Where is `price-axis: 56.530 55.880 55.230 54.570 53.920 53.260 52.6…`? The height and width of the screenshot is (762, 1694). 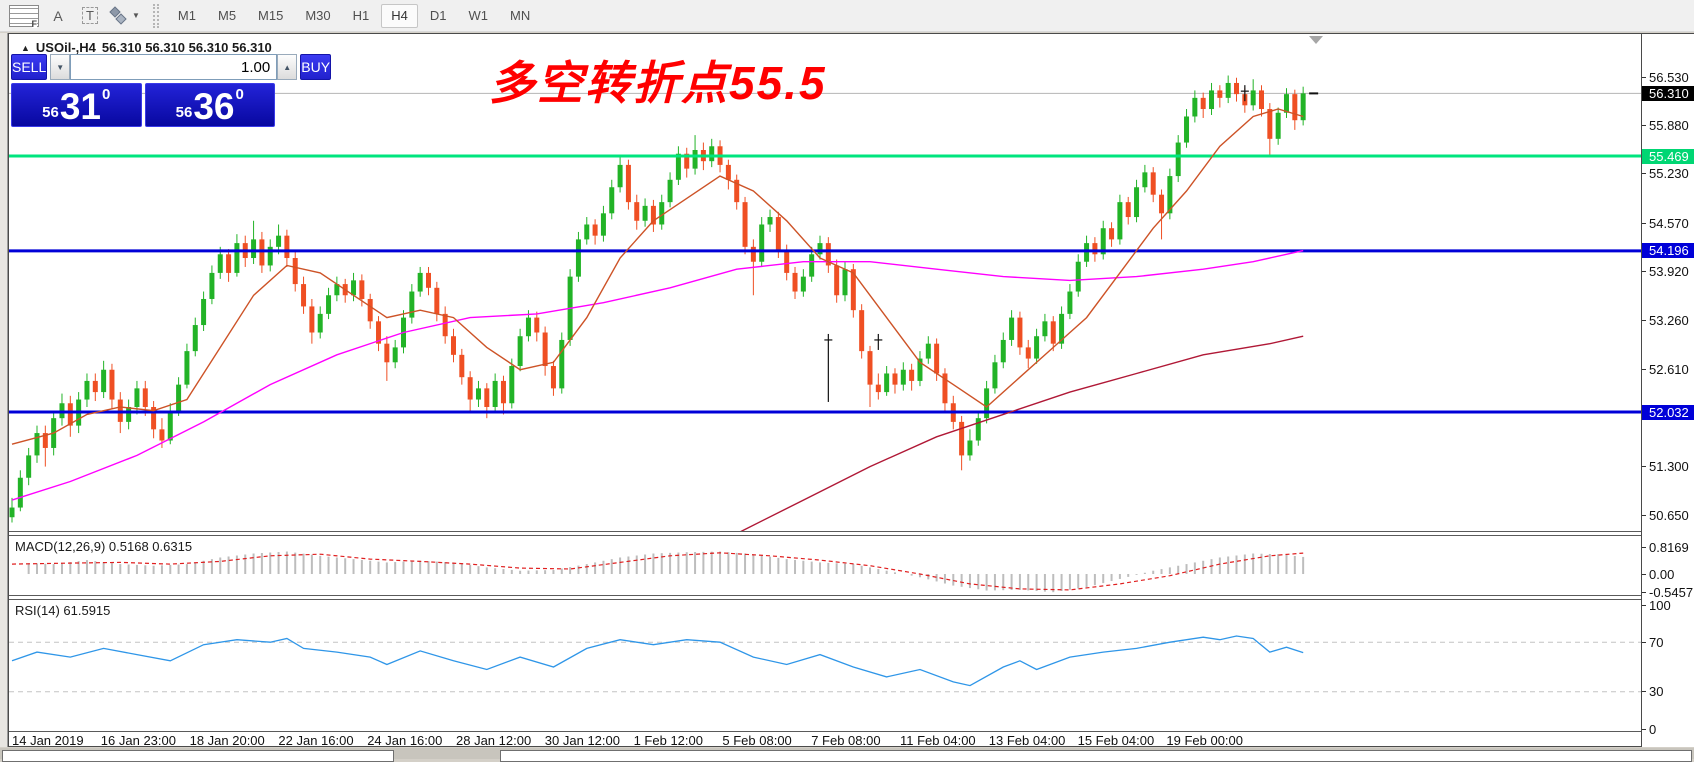
price-axis: 56.530 55.880 55.230 54.570 53.920 53.260 52.6… is located at coordinates (1667, 390).